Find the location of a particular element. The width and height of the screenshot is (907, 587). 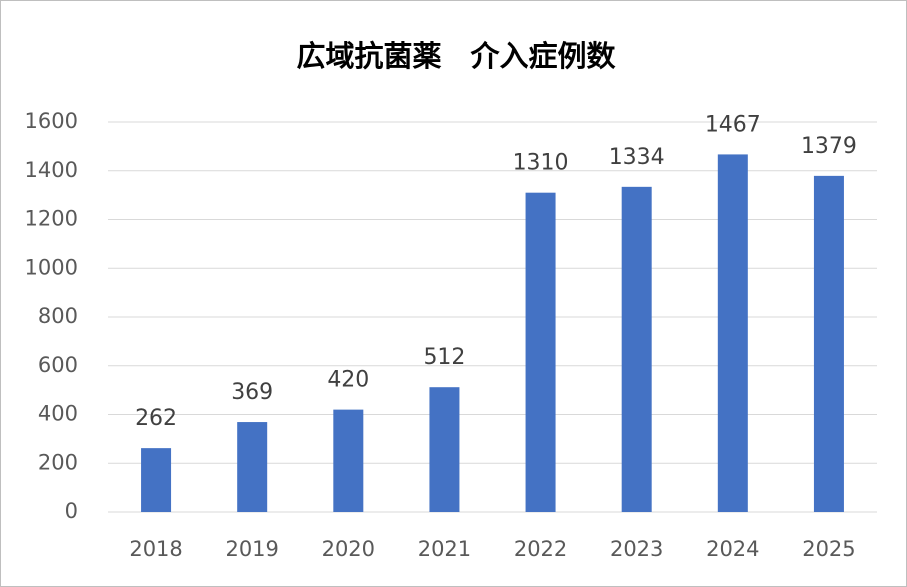

x-tick-label: 2025 is located at coordinates (828, 549).